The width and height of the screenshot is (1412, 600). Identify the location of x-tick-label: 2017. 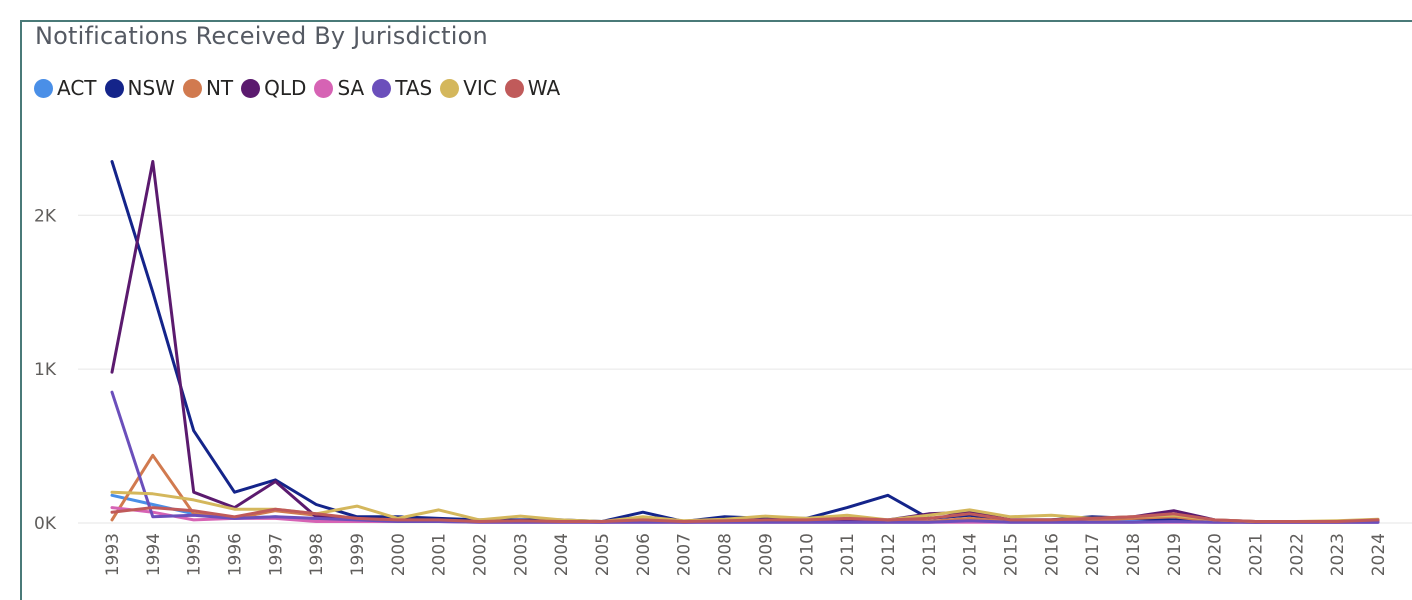
(1093, 554).